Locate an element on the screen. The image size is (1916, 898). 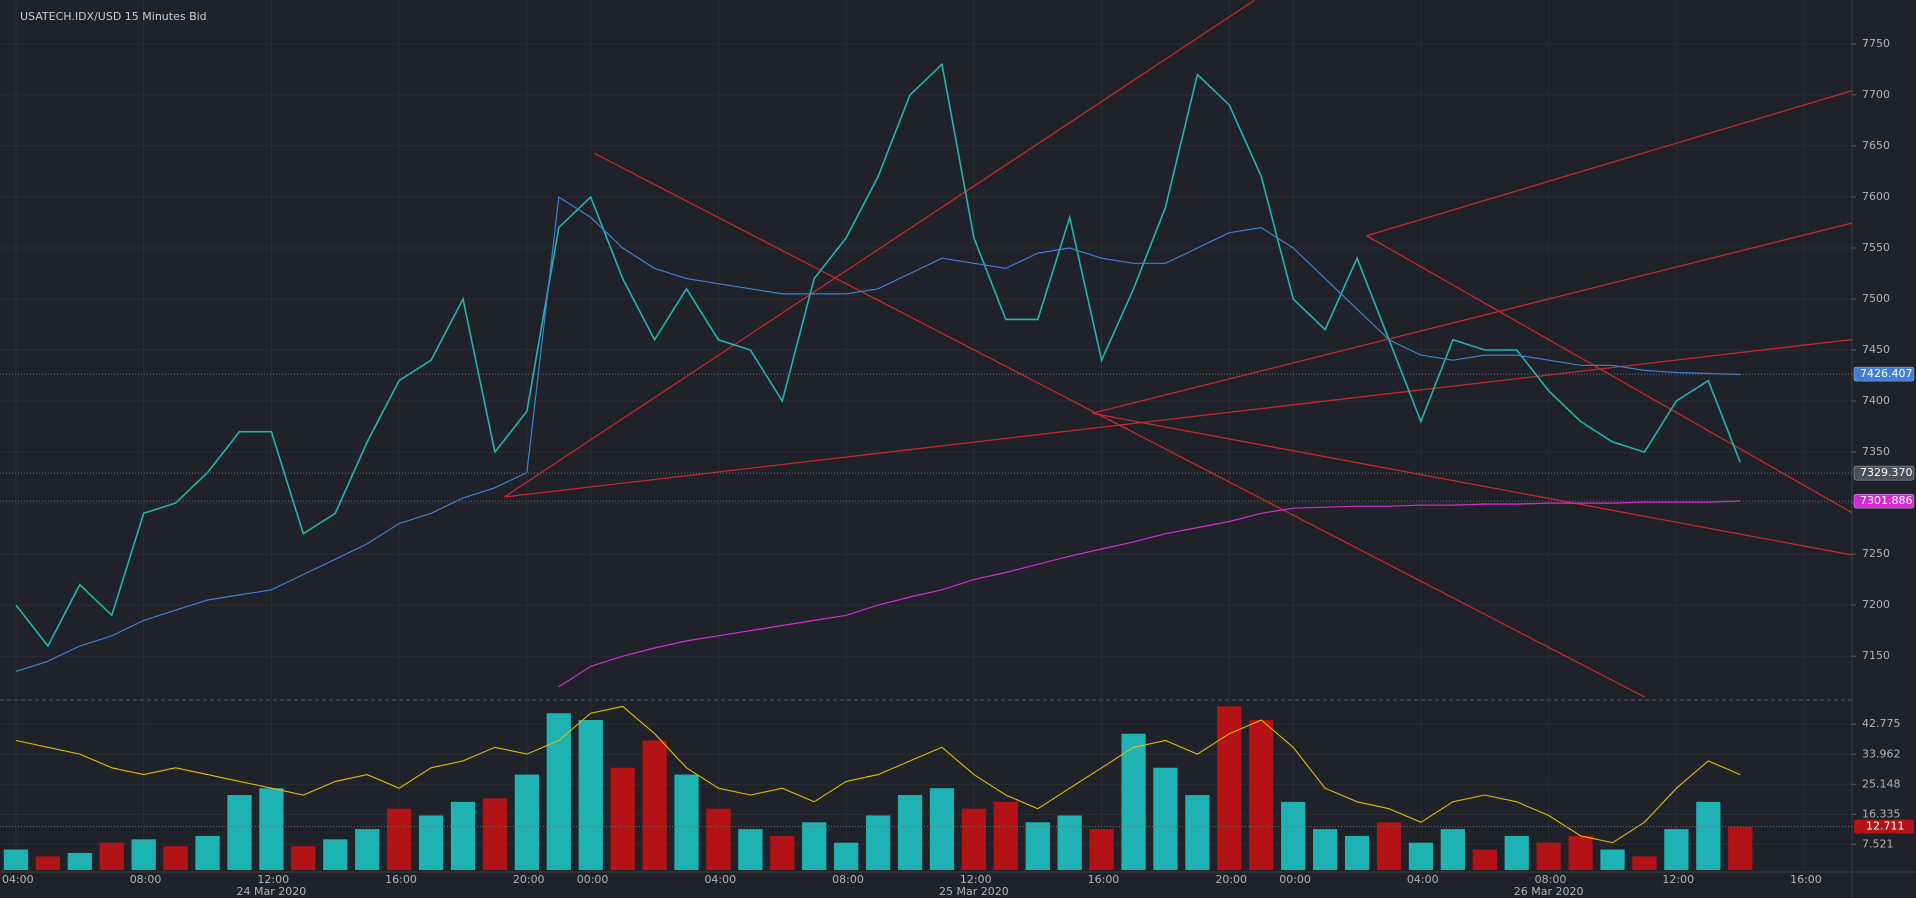
y-tick-label: 7350 is located at coordinates (1876, 451).